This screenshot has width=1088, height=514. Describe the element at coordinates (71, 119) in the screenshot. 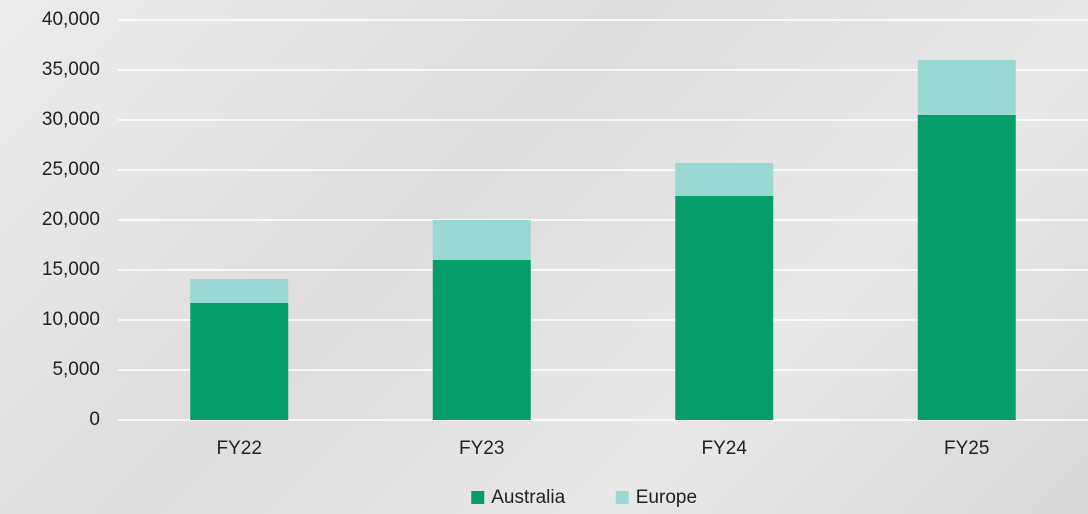

I see `y-tick-label: 30,000` at that location.